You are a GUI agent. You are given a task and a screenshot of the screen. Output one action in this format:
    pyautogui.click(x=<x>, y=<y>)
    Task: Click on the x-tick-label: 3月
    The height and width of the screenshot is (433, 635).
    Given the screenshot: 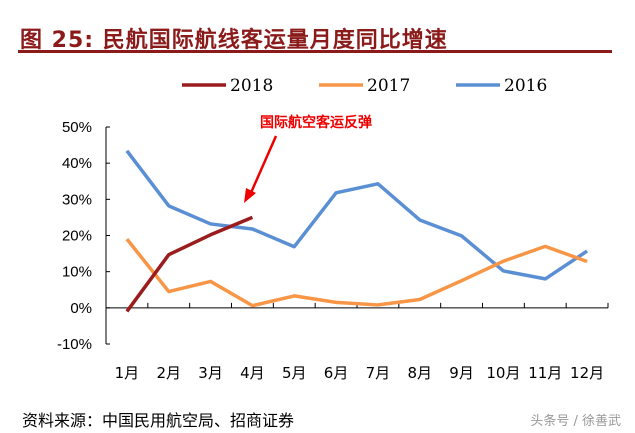 What is the action you would take?
    pyautogui.click(x=210, y=373)
    